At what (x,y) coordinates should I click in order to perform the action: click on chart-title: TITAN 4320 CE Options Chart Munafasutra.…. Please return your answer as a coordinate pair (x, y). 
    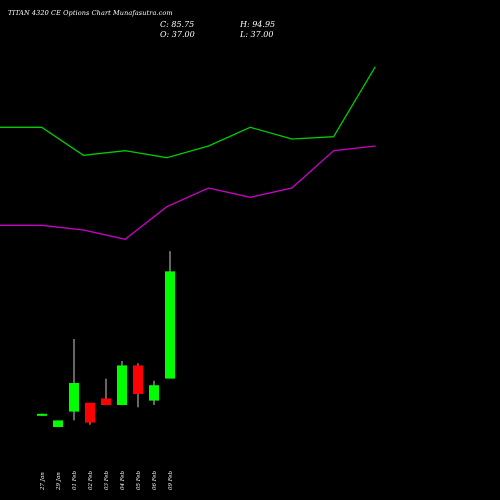
    Looking at the image, I should click on (90, 13).